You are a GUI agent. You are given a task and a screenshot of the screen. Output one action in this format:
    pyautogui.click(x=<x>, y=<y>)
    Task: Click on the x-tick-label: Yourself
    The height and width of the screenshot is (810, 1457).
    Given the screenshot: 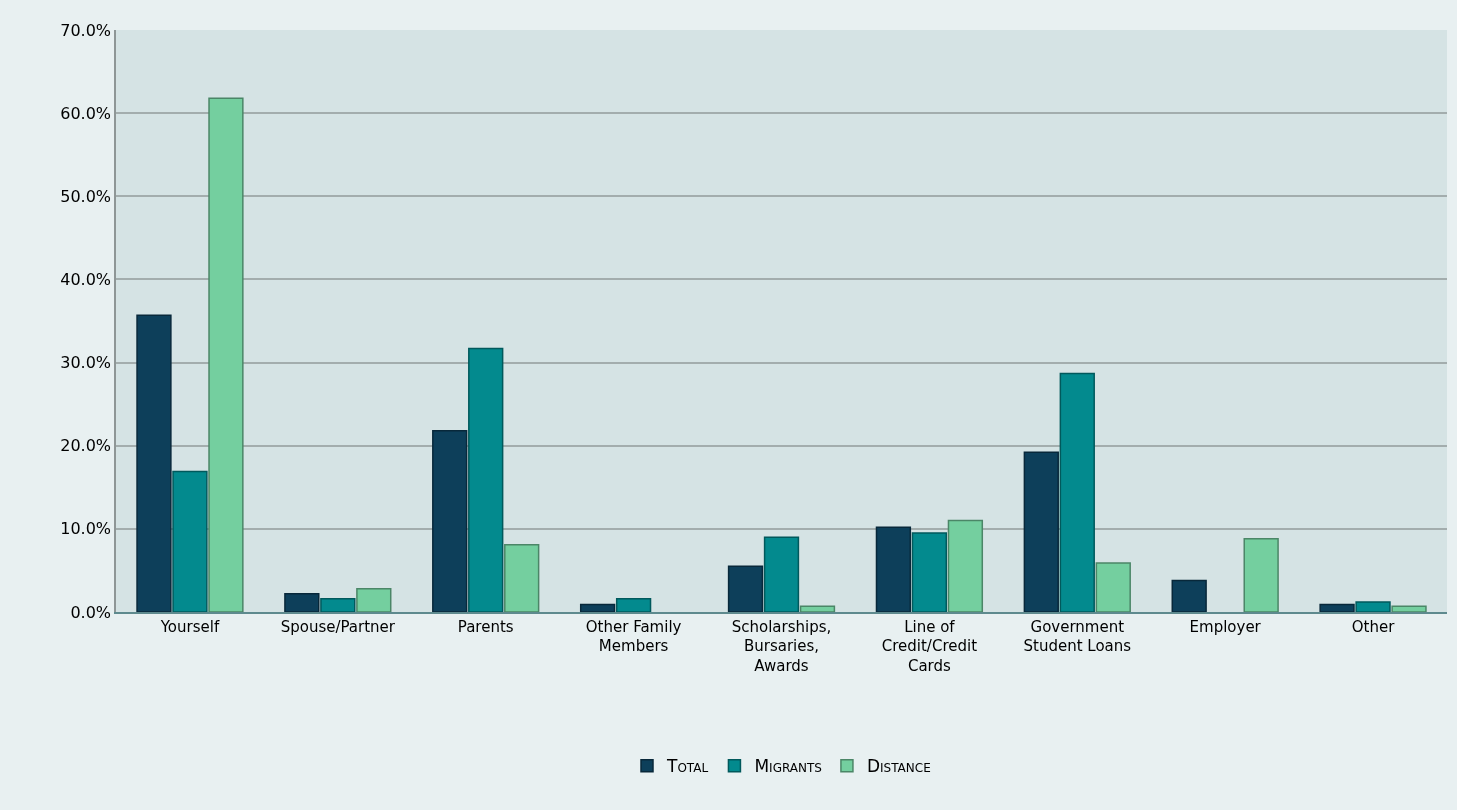 What is the action you would take?
    pyautogui.click(x=189, y=626)
    